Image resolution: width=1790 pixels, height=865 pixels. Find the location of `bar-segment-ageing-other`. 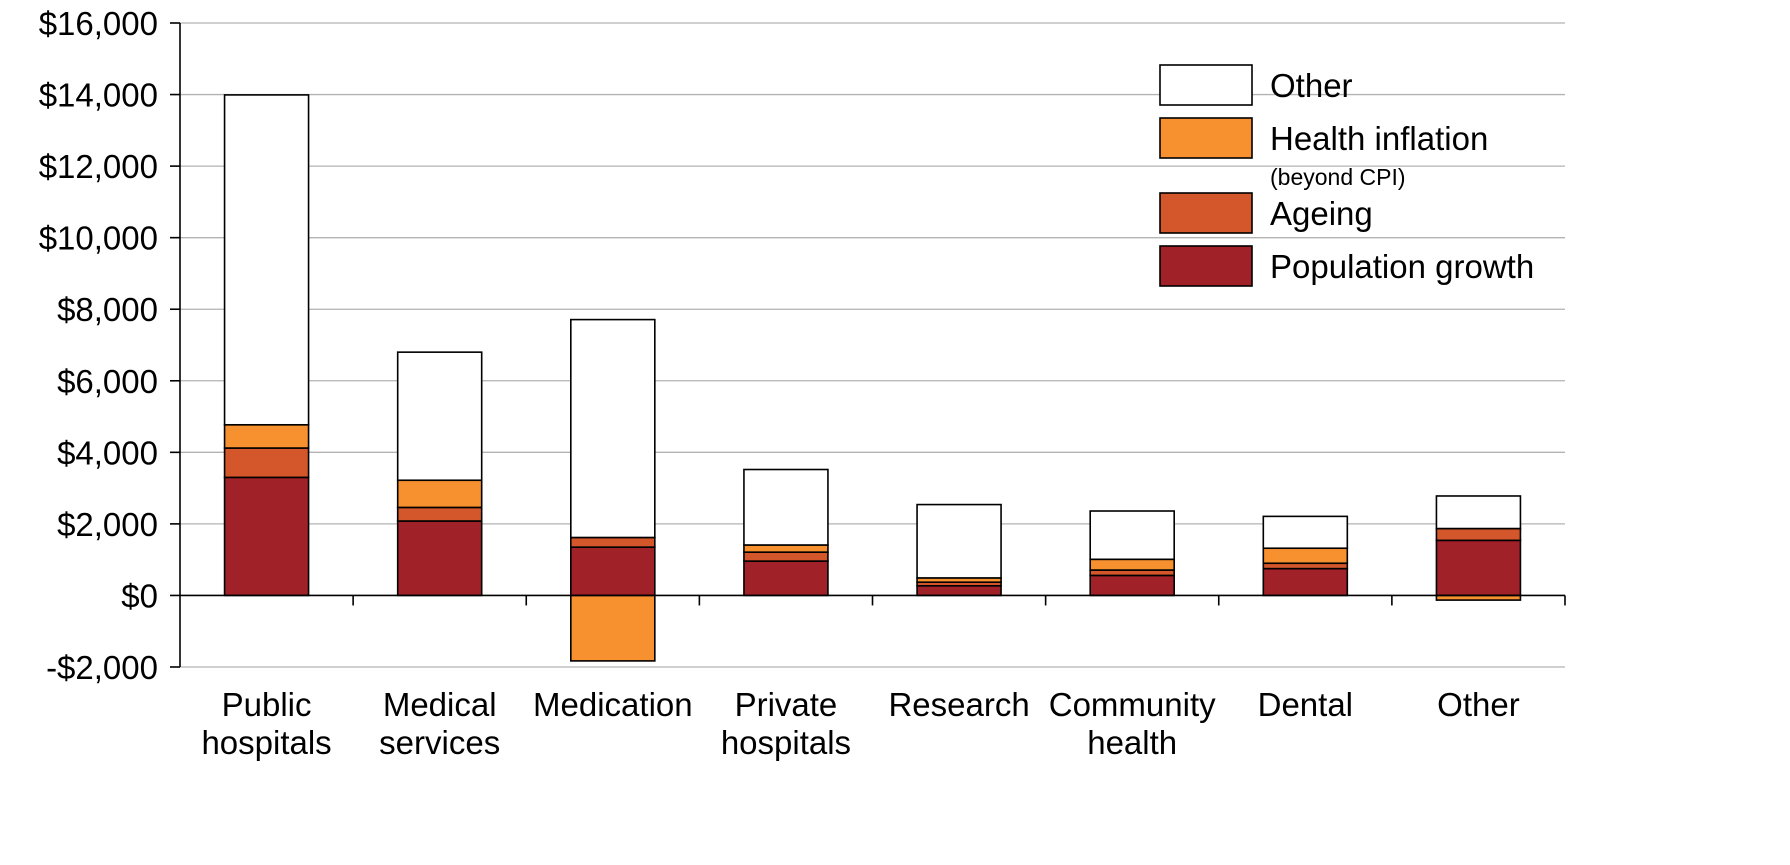

bar-segment-ageing-other is located at coordinates (1478, 534).